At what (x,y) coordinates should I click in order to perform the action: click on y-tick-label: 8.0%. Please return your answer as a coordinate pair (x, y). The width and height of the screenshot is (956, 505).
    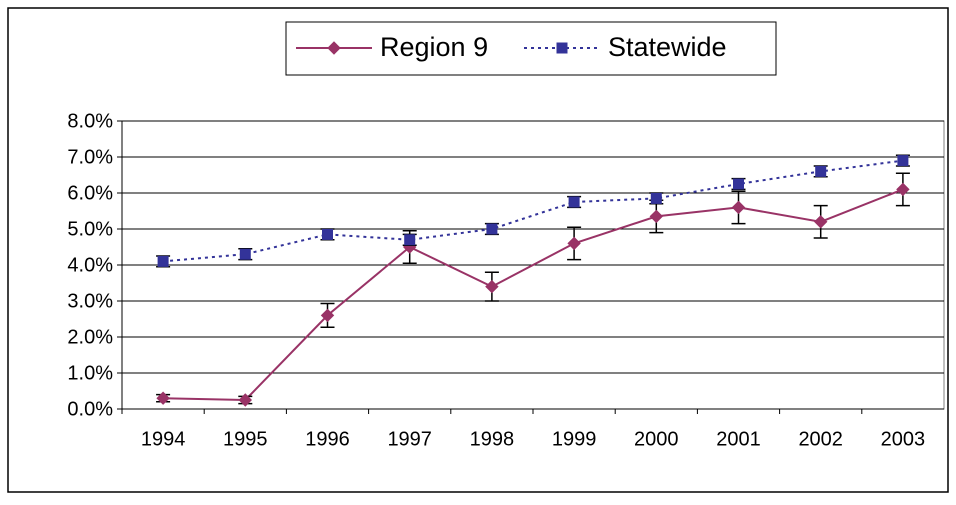
    Looking at the image, I should click on (90, 121).